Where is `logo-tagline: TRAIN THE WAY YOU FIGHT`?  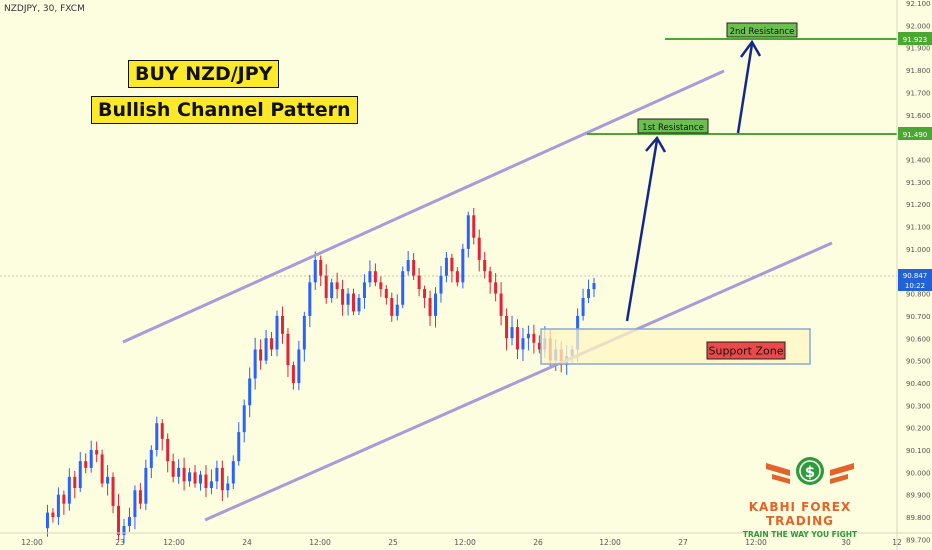
logo-tagline: TRAIN THE WAY YOU FIGHT is located at coordinates (800, 534).